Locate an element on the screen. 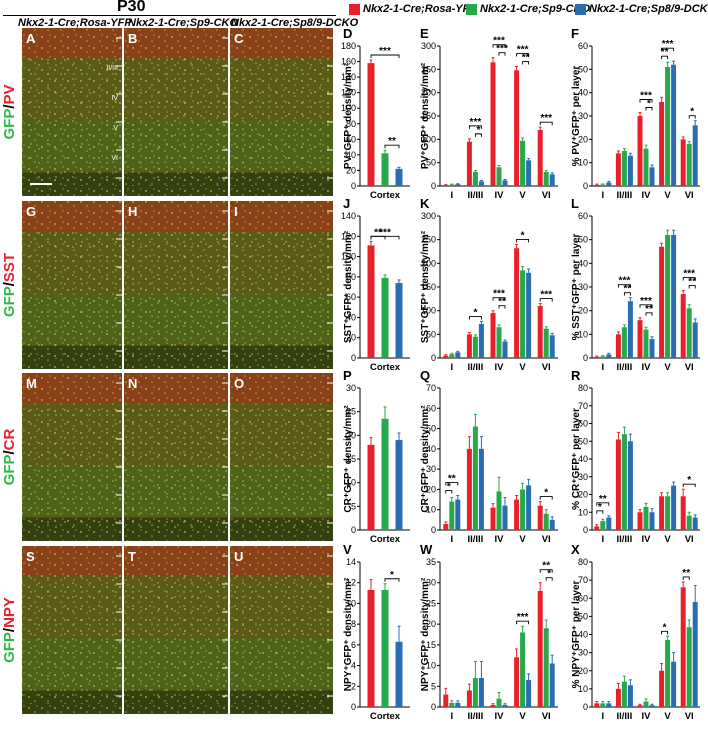 The image size is (708, 735). y-tick-label: 40 is located at coordinates (583, 93).